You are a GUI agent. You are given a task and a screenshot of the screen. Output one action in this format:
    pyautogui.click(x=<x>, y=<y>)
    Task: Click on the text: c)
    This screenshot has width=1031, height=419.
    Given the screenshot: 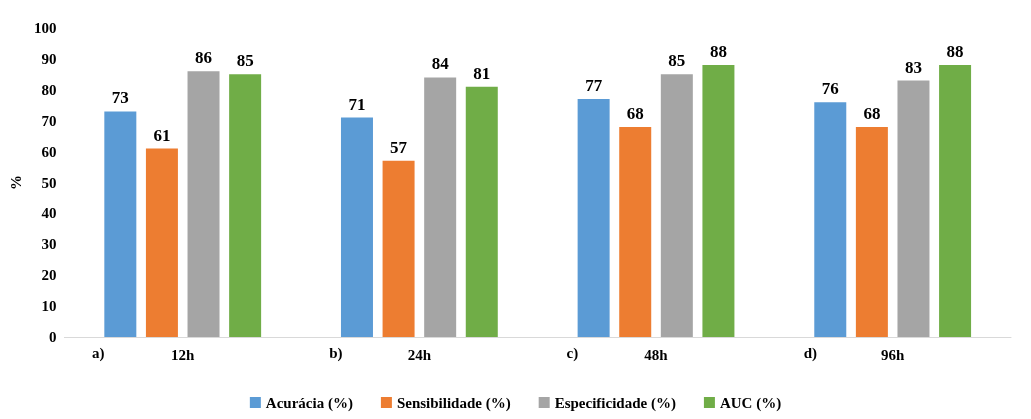 What is the action you would take?
    pyautogui.click(x=572, y=353)
    